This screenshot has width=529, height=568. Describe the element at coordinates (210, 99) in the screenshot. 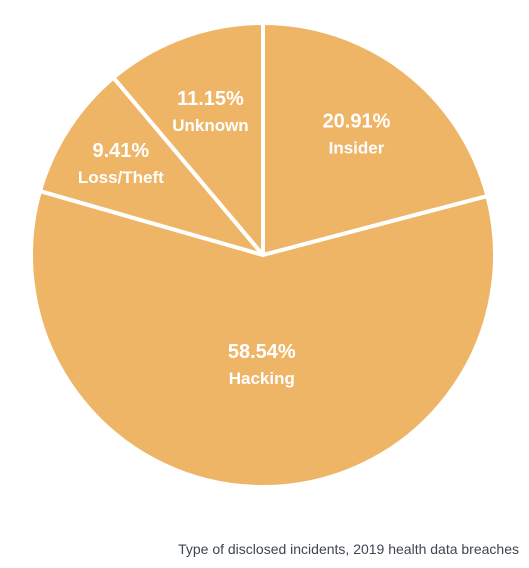

I see `slice-value-label-unknown: 11.15%` at that location.